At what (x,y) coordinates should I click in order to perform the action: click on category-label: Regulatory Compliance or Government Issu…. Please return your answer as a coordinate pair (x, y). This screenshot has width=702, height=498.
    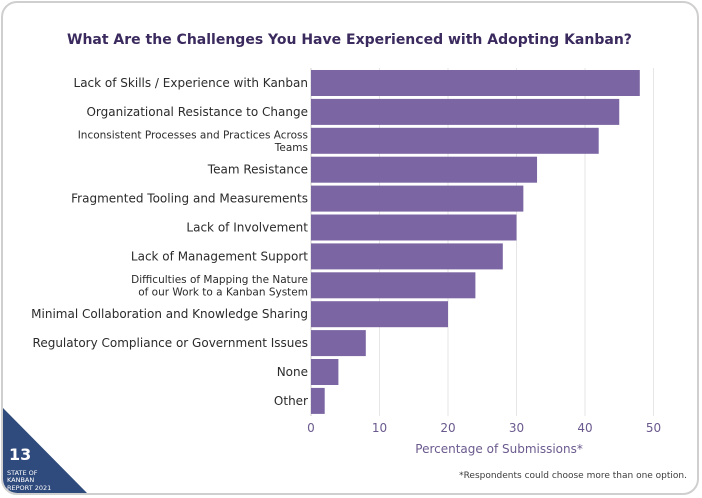
    Looking at the image, I should click on (170, 343).